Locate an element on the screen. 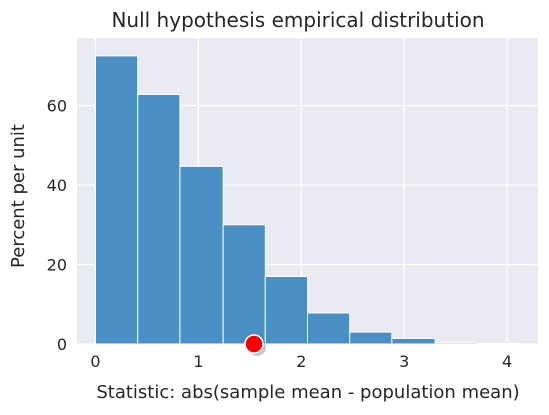  x-tick-label: 2 is located at coordinates (301, 361).